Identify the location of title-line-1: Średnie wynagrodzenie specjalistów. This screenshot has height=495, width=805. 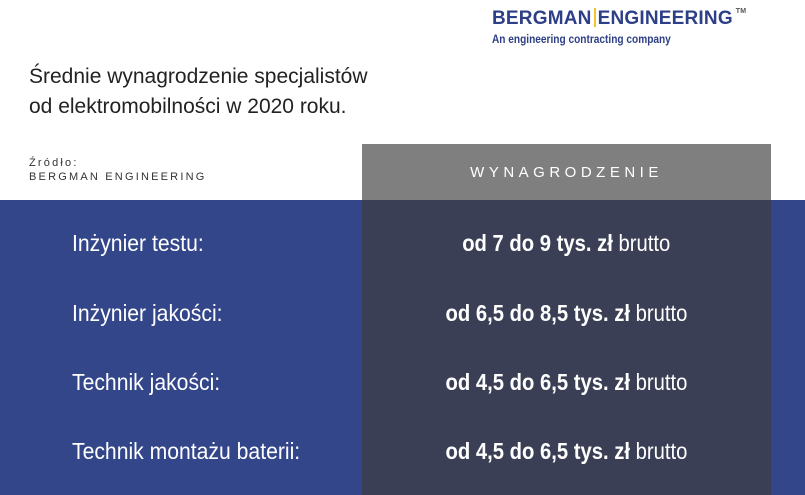
(198, 76).